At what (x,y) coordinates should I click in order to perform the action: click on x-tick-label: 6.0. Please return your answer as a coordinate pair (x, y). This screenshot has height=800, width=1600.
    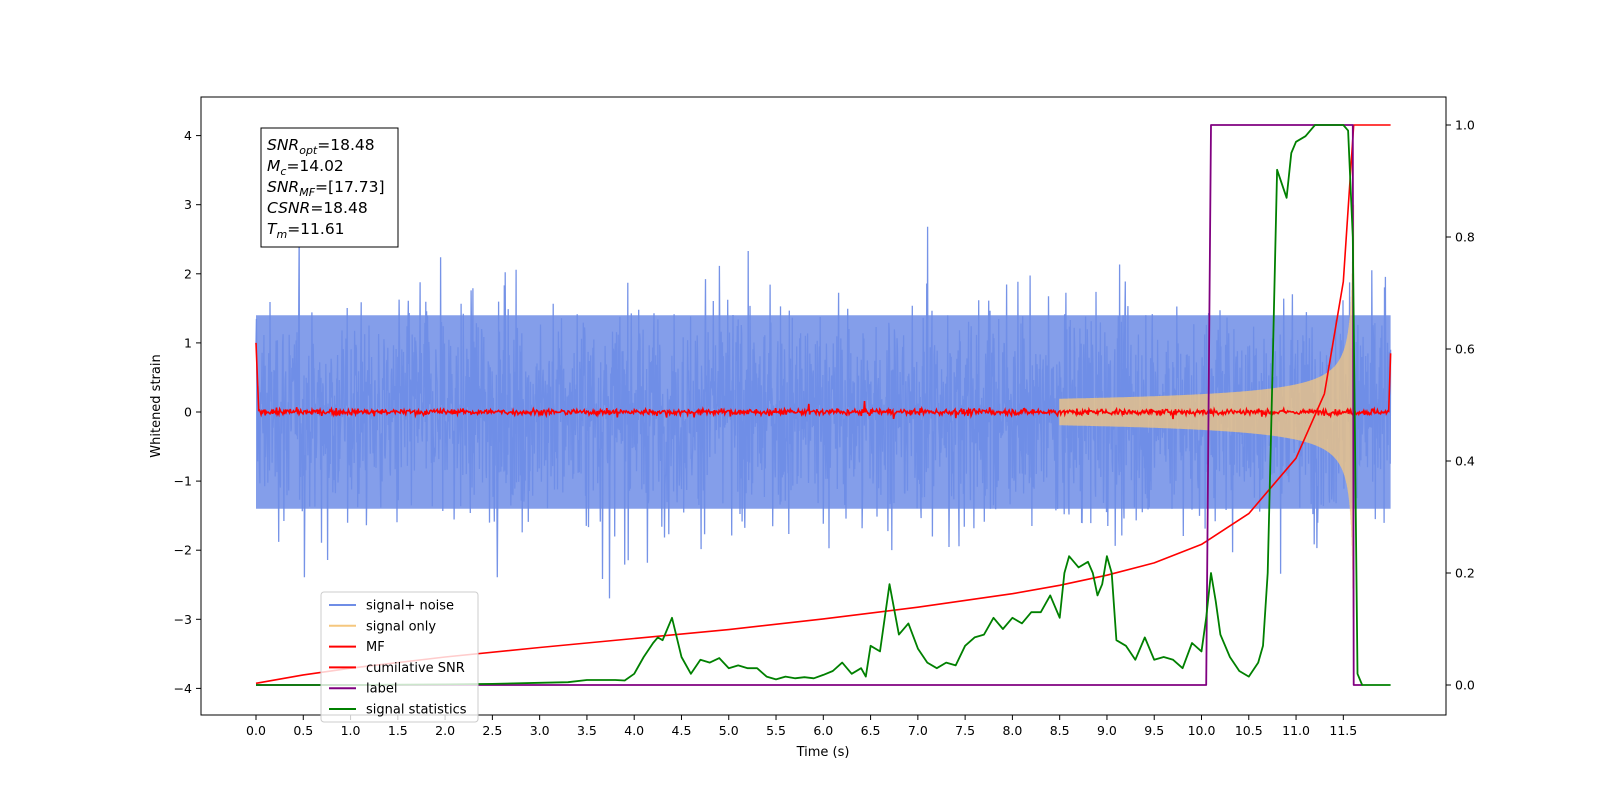
    Looking at the image, I should click on (823, 730).